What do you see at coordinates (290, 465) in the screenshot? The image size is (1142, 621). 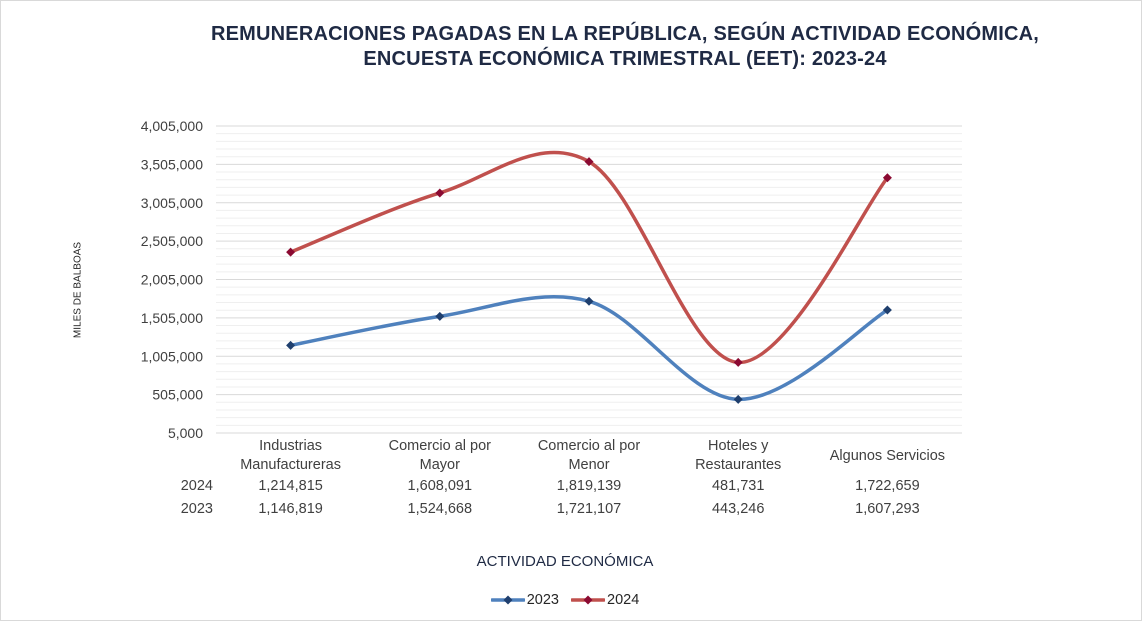 I see `category-label: Manufactureras` at bounding box center [290, 465].